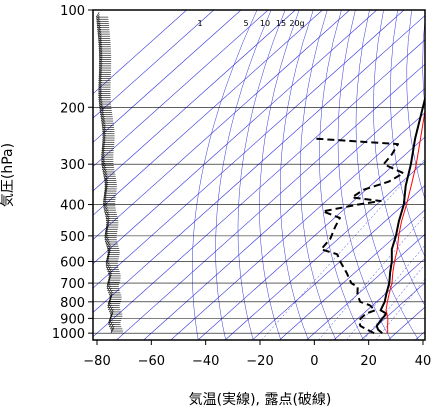 Image resolution: width=435 pixels, height=412 pixels. I want to click on x-axis-title: 気温(実線), 露点(破線), so click(260, 400).